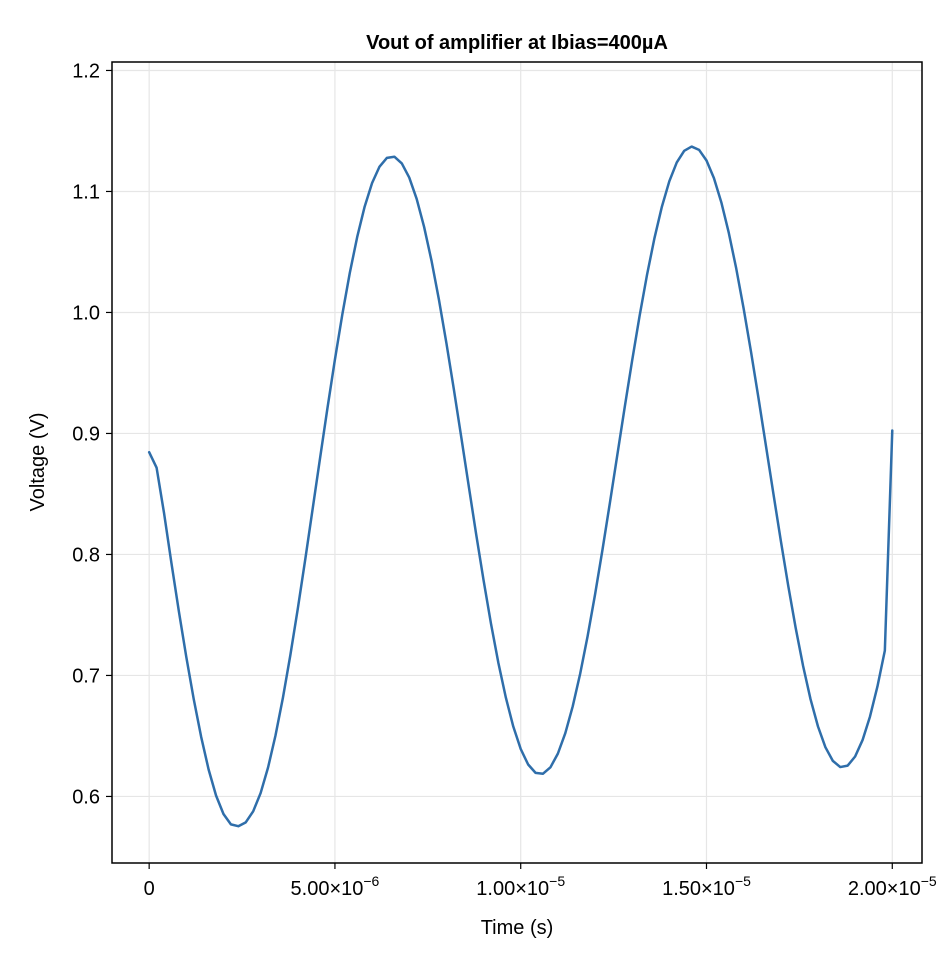 The image size is (950, 965). Describe the element at coordinates (86, 555) in the screenshot. I see `y-tick-label: 0.8` at that location.